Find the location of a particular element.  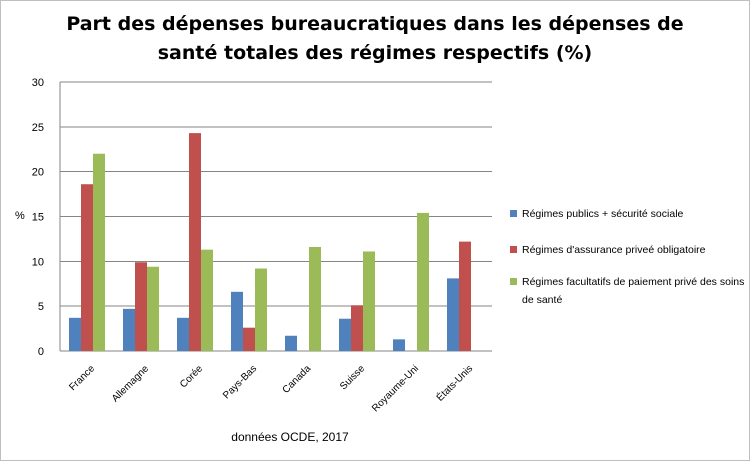

x-tick-label: Canada is located at coordinates (297, 379).